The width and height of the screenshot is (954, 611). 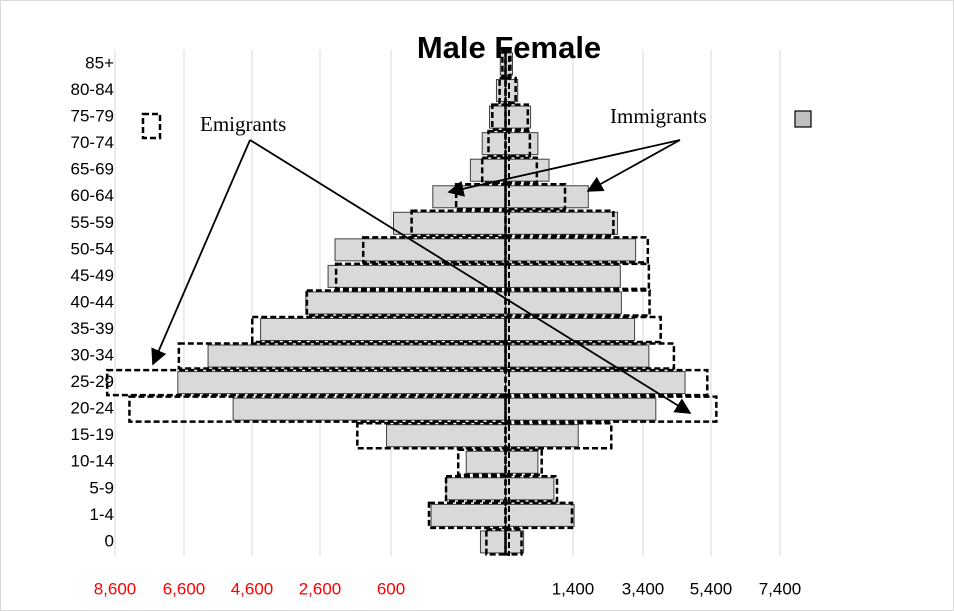 What do you see at coordinates (92, 301) in the screenshot?
I see `y-tick-label: 40-44` at bounding box center [92, 301].